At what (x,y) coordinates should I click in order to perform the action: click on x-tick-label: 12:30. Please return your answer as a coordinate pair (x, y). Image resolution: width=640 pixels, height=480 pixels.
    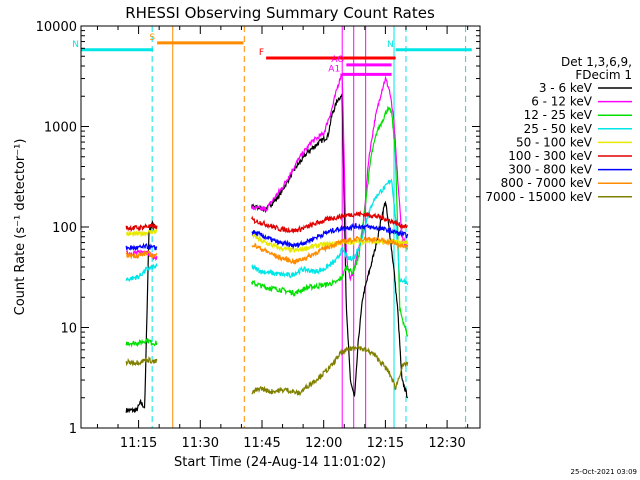
    Looking at the image, I should click on (446, 443).